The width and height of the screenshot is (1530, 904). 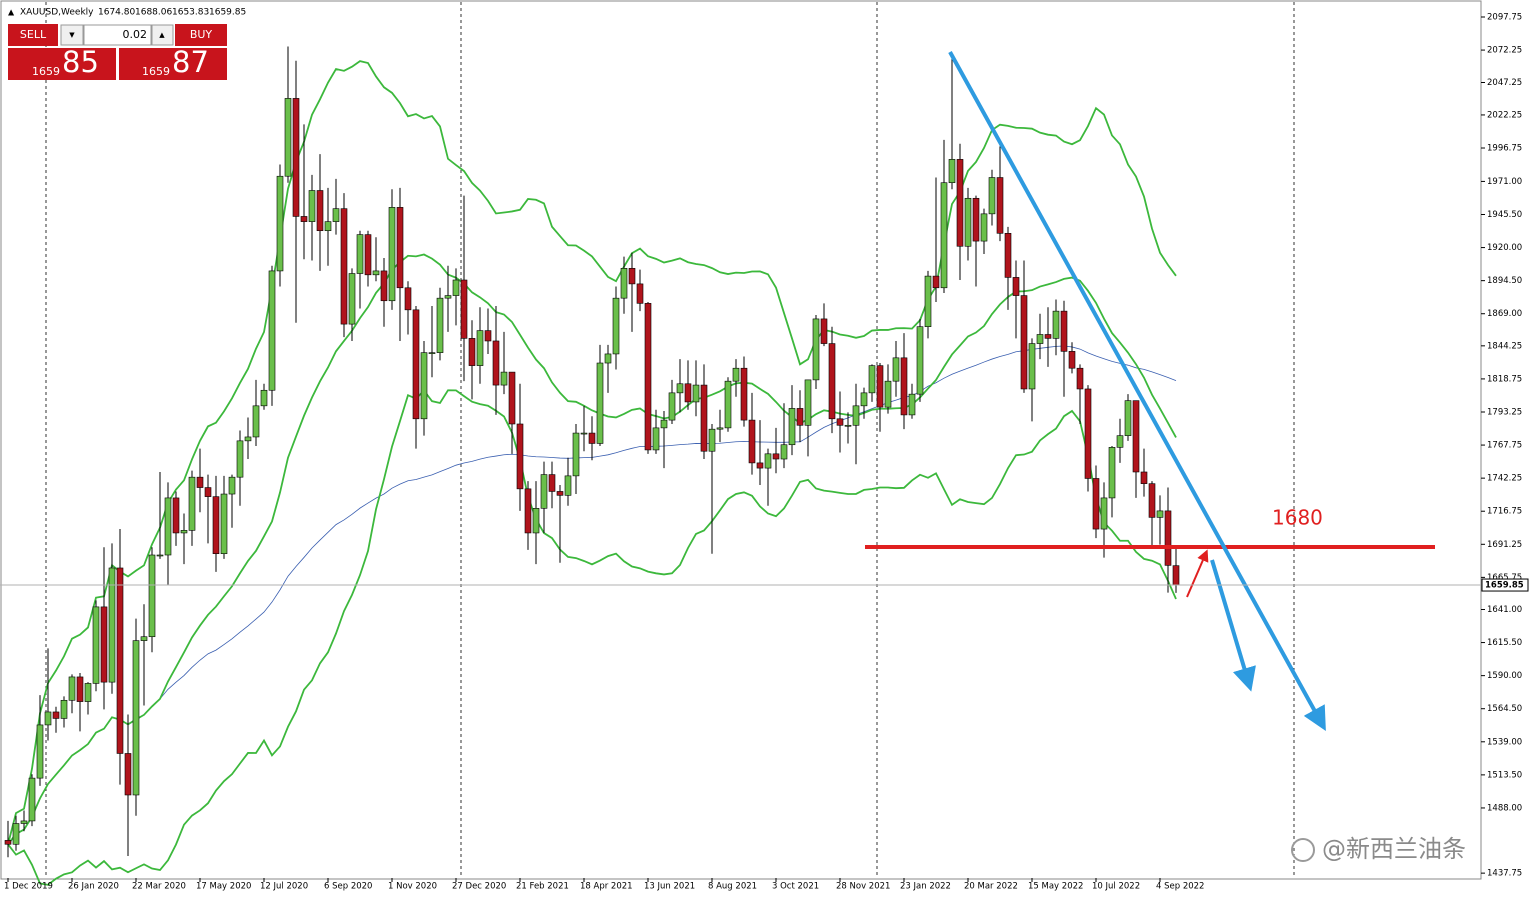 I want to click on pullback-arrow, so click(x=1197, y=573).